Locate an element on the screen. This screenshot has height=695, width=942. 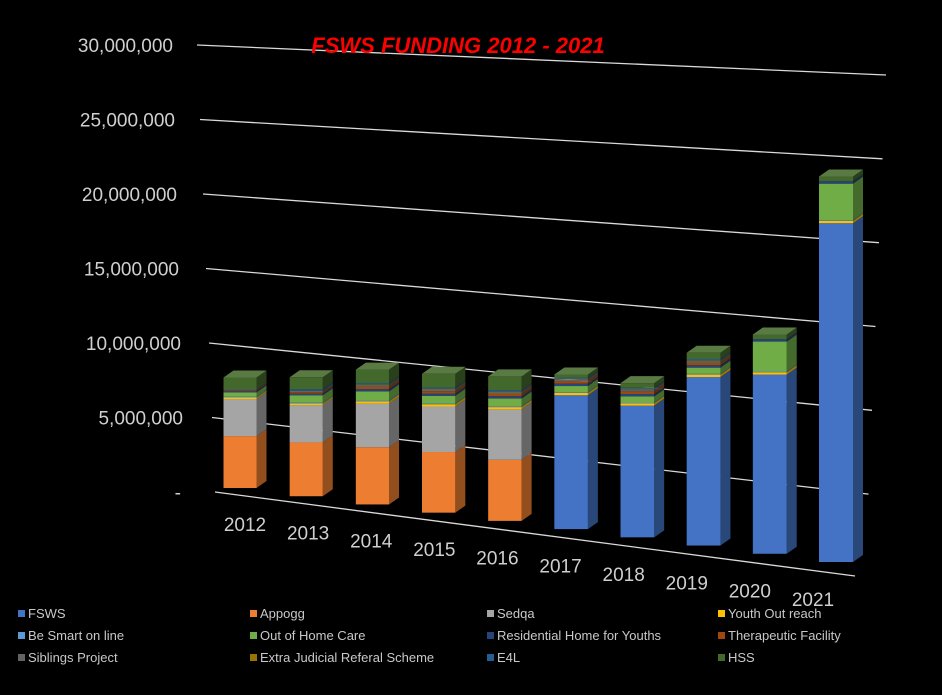
bar-side-youth-out-reach-2012 is located at coordinates (261, 395).